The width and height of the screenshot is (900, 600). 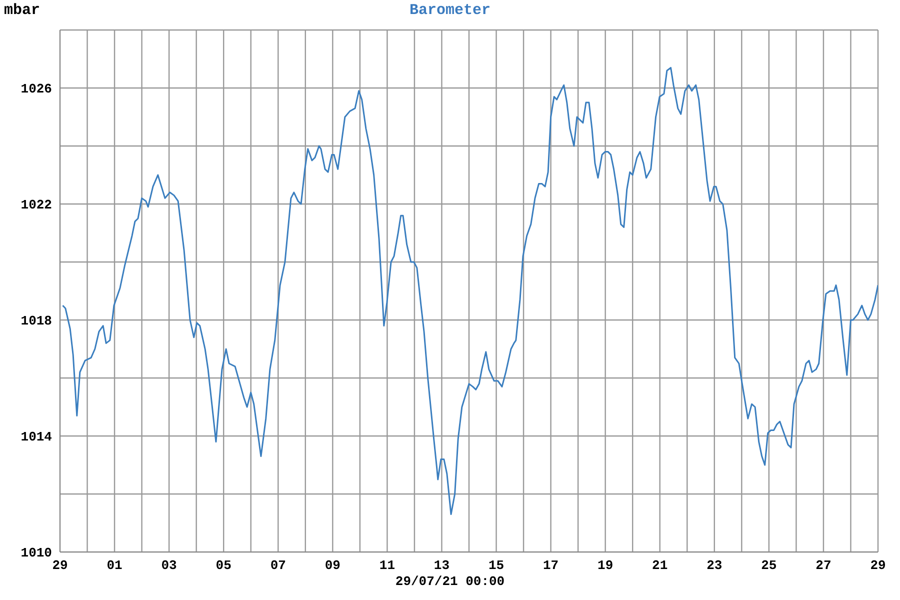 I want to click on y-axis-title: mbar, so click(x=22, y=10).